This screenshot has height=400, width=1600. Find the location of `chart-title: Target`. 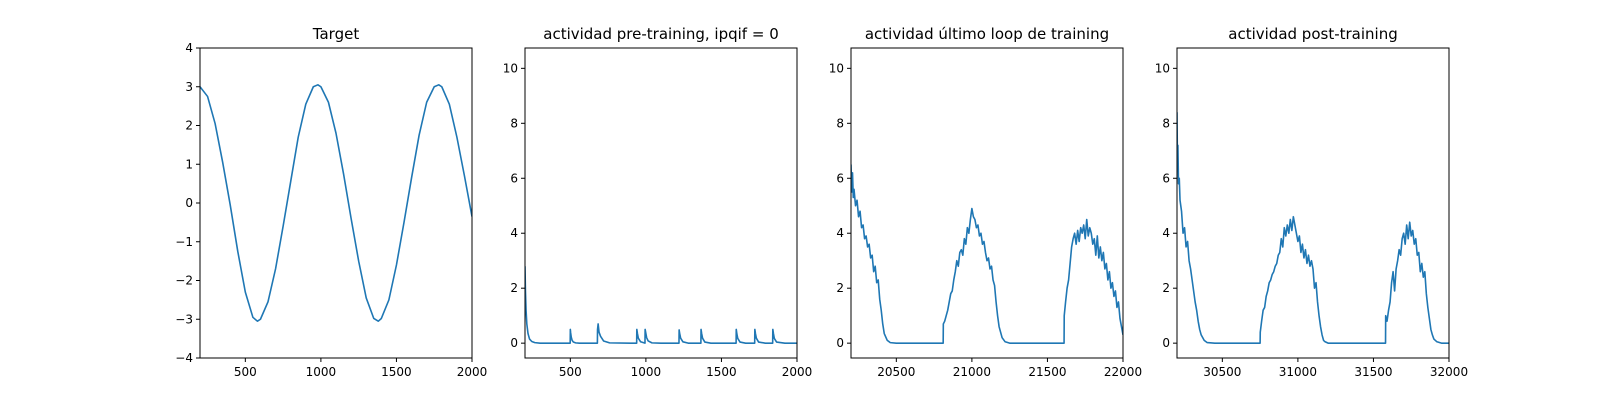

chart-title: Target is located at coordinates (336, 34).